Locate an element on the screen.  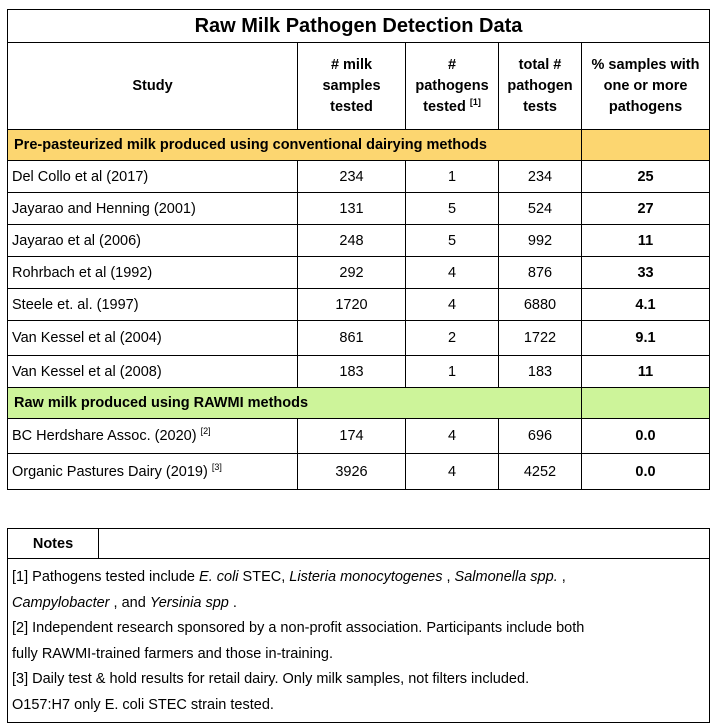
table-row: Van Kessel et al (2008) 183 1 183 11 is located at coordinates (359, 371).